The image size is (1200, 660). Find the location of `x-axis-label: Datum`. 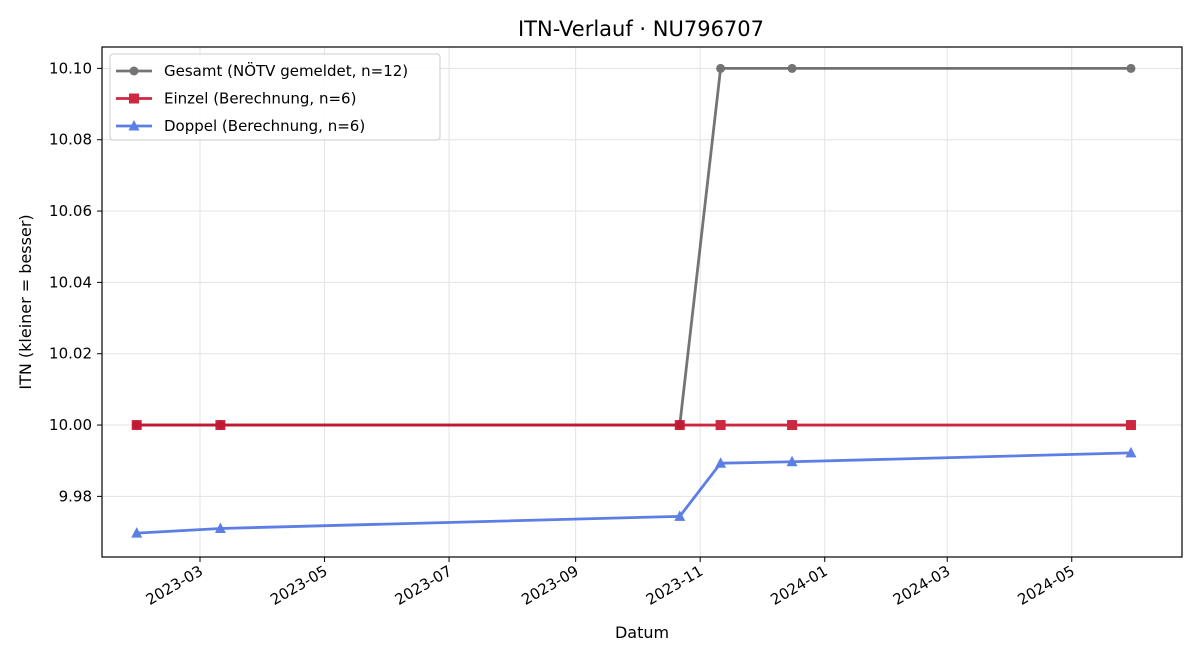

x-axis-label: Datum is located at coordinates (642, 632).